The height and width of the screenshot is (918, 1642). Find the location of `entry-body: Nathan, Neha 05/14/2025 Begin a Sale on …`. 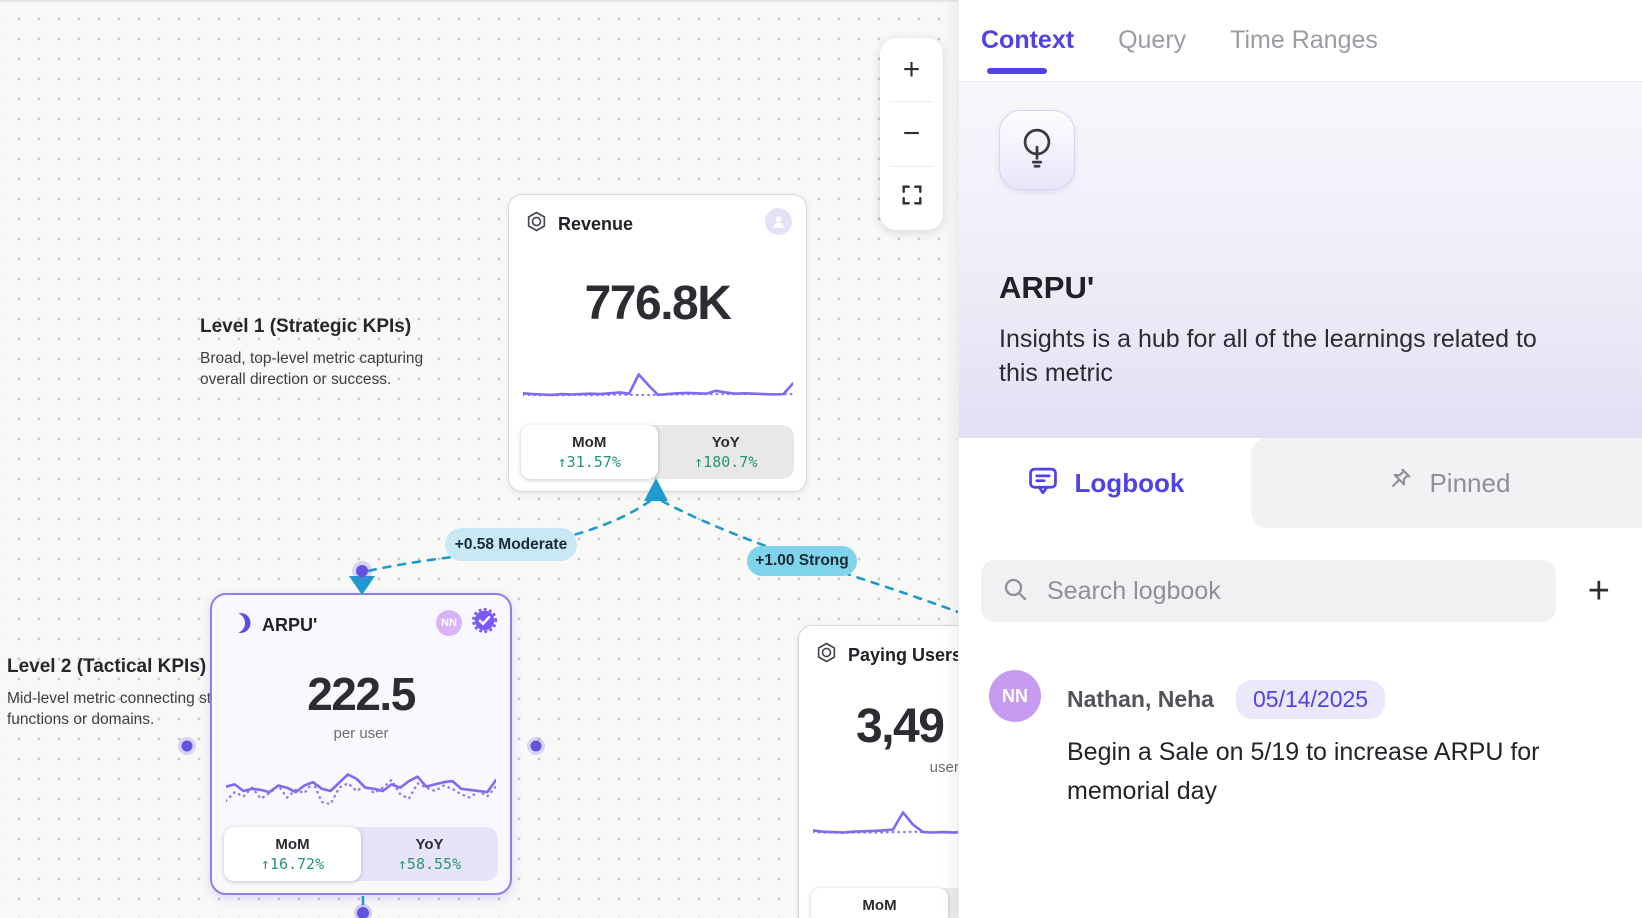

entry-body: Nathan, Neha 05/14/2025 Begin a Sale on … is located at coordinates (1327, 740).